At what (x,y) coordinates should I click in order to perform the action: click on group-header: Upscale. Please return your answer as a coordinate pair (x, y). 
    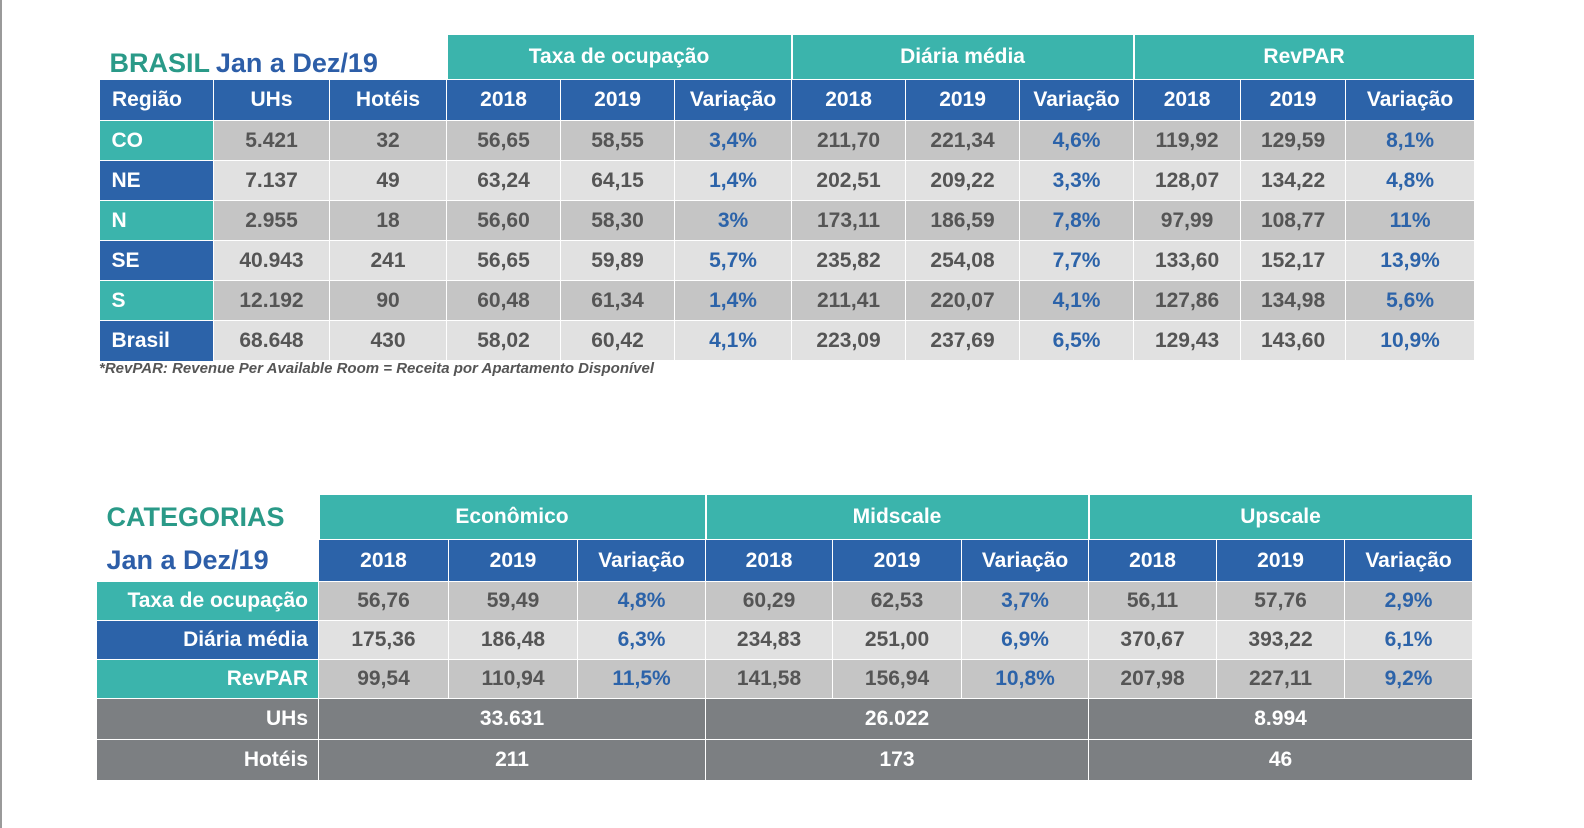
    Looking at the image, I should click on (1280, 517).